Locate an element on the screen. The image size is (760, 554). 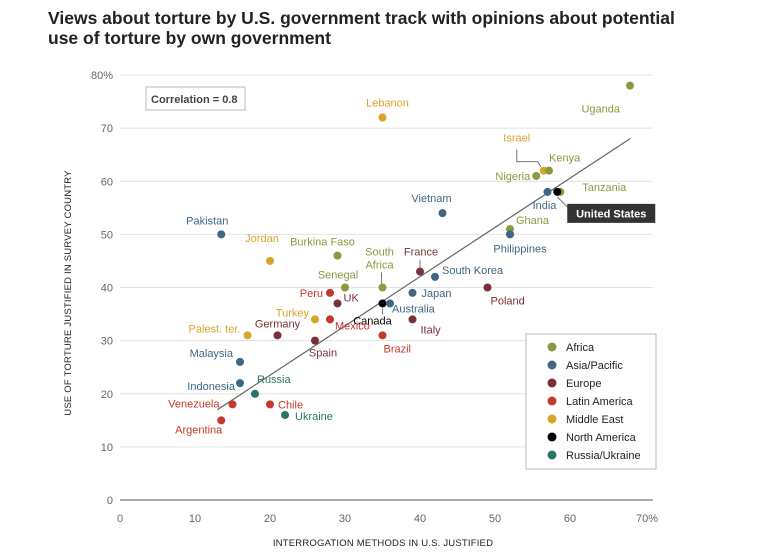
label-ukraine: Ukraine is located at coordinates (314, 417).